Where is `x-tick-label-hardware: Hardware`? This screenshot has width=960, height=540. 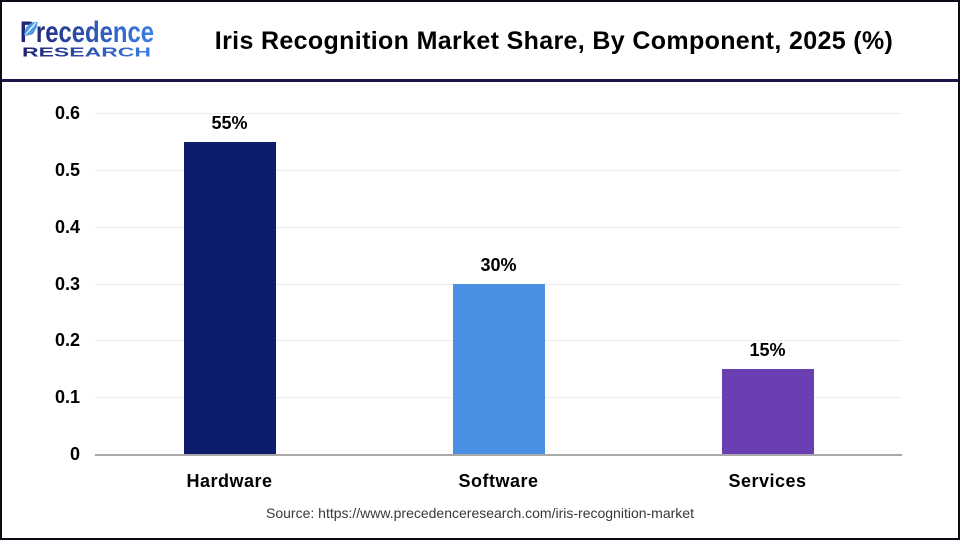 x-tick-label-hardware: Hardware is located at coordinates (229, 481).